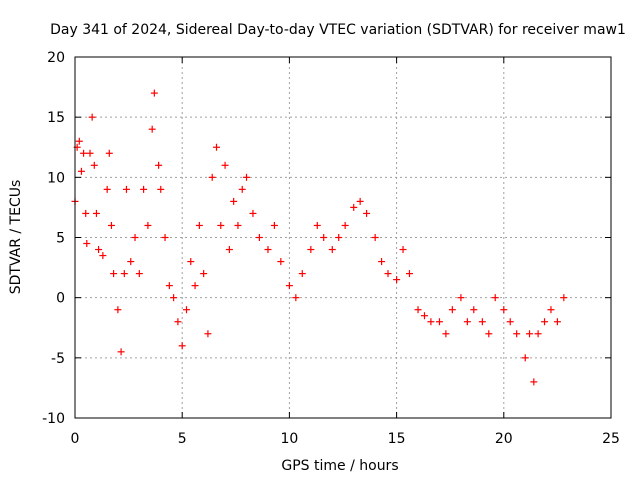  What do you see at coordinates (53, 419) in the screenshot?
I see `y-tick-label: -10` at bounding box center [53, 419].